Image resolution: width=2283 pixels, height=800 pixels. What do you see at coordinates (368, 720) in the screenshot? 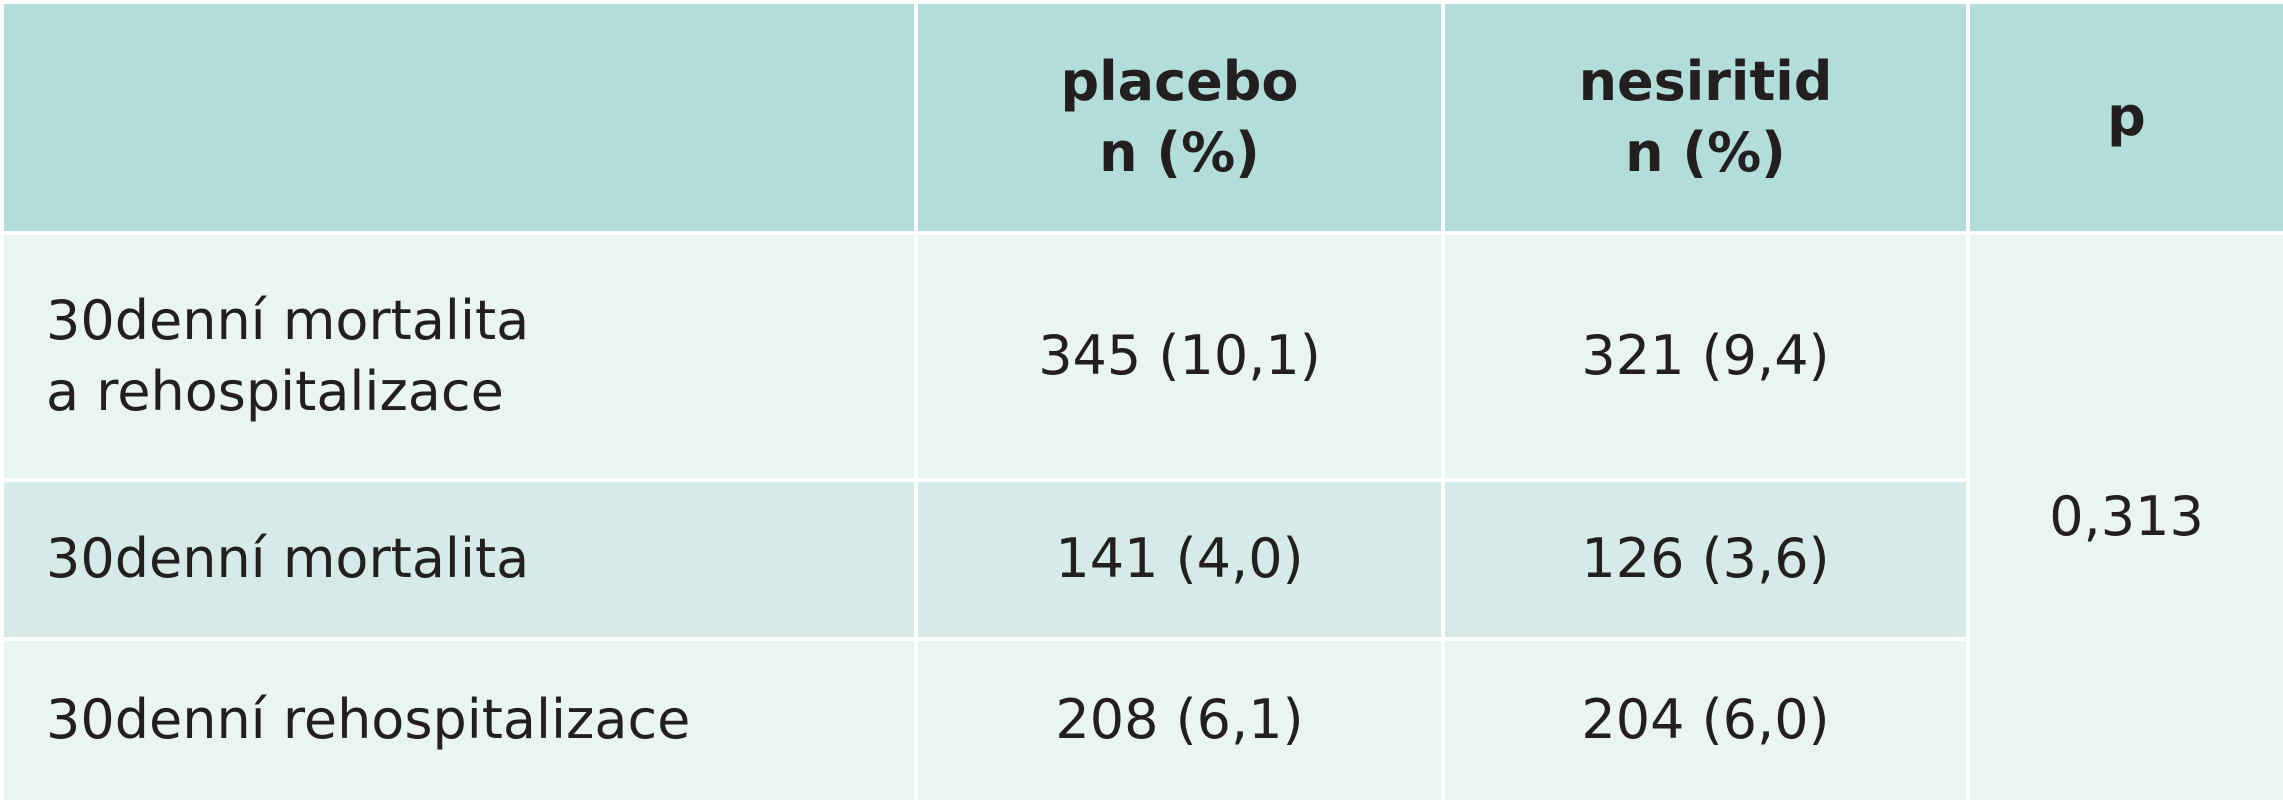
I see `cell-line: 30denní rehospitalizace` at bounding box center [368, 720].